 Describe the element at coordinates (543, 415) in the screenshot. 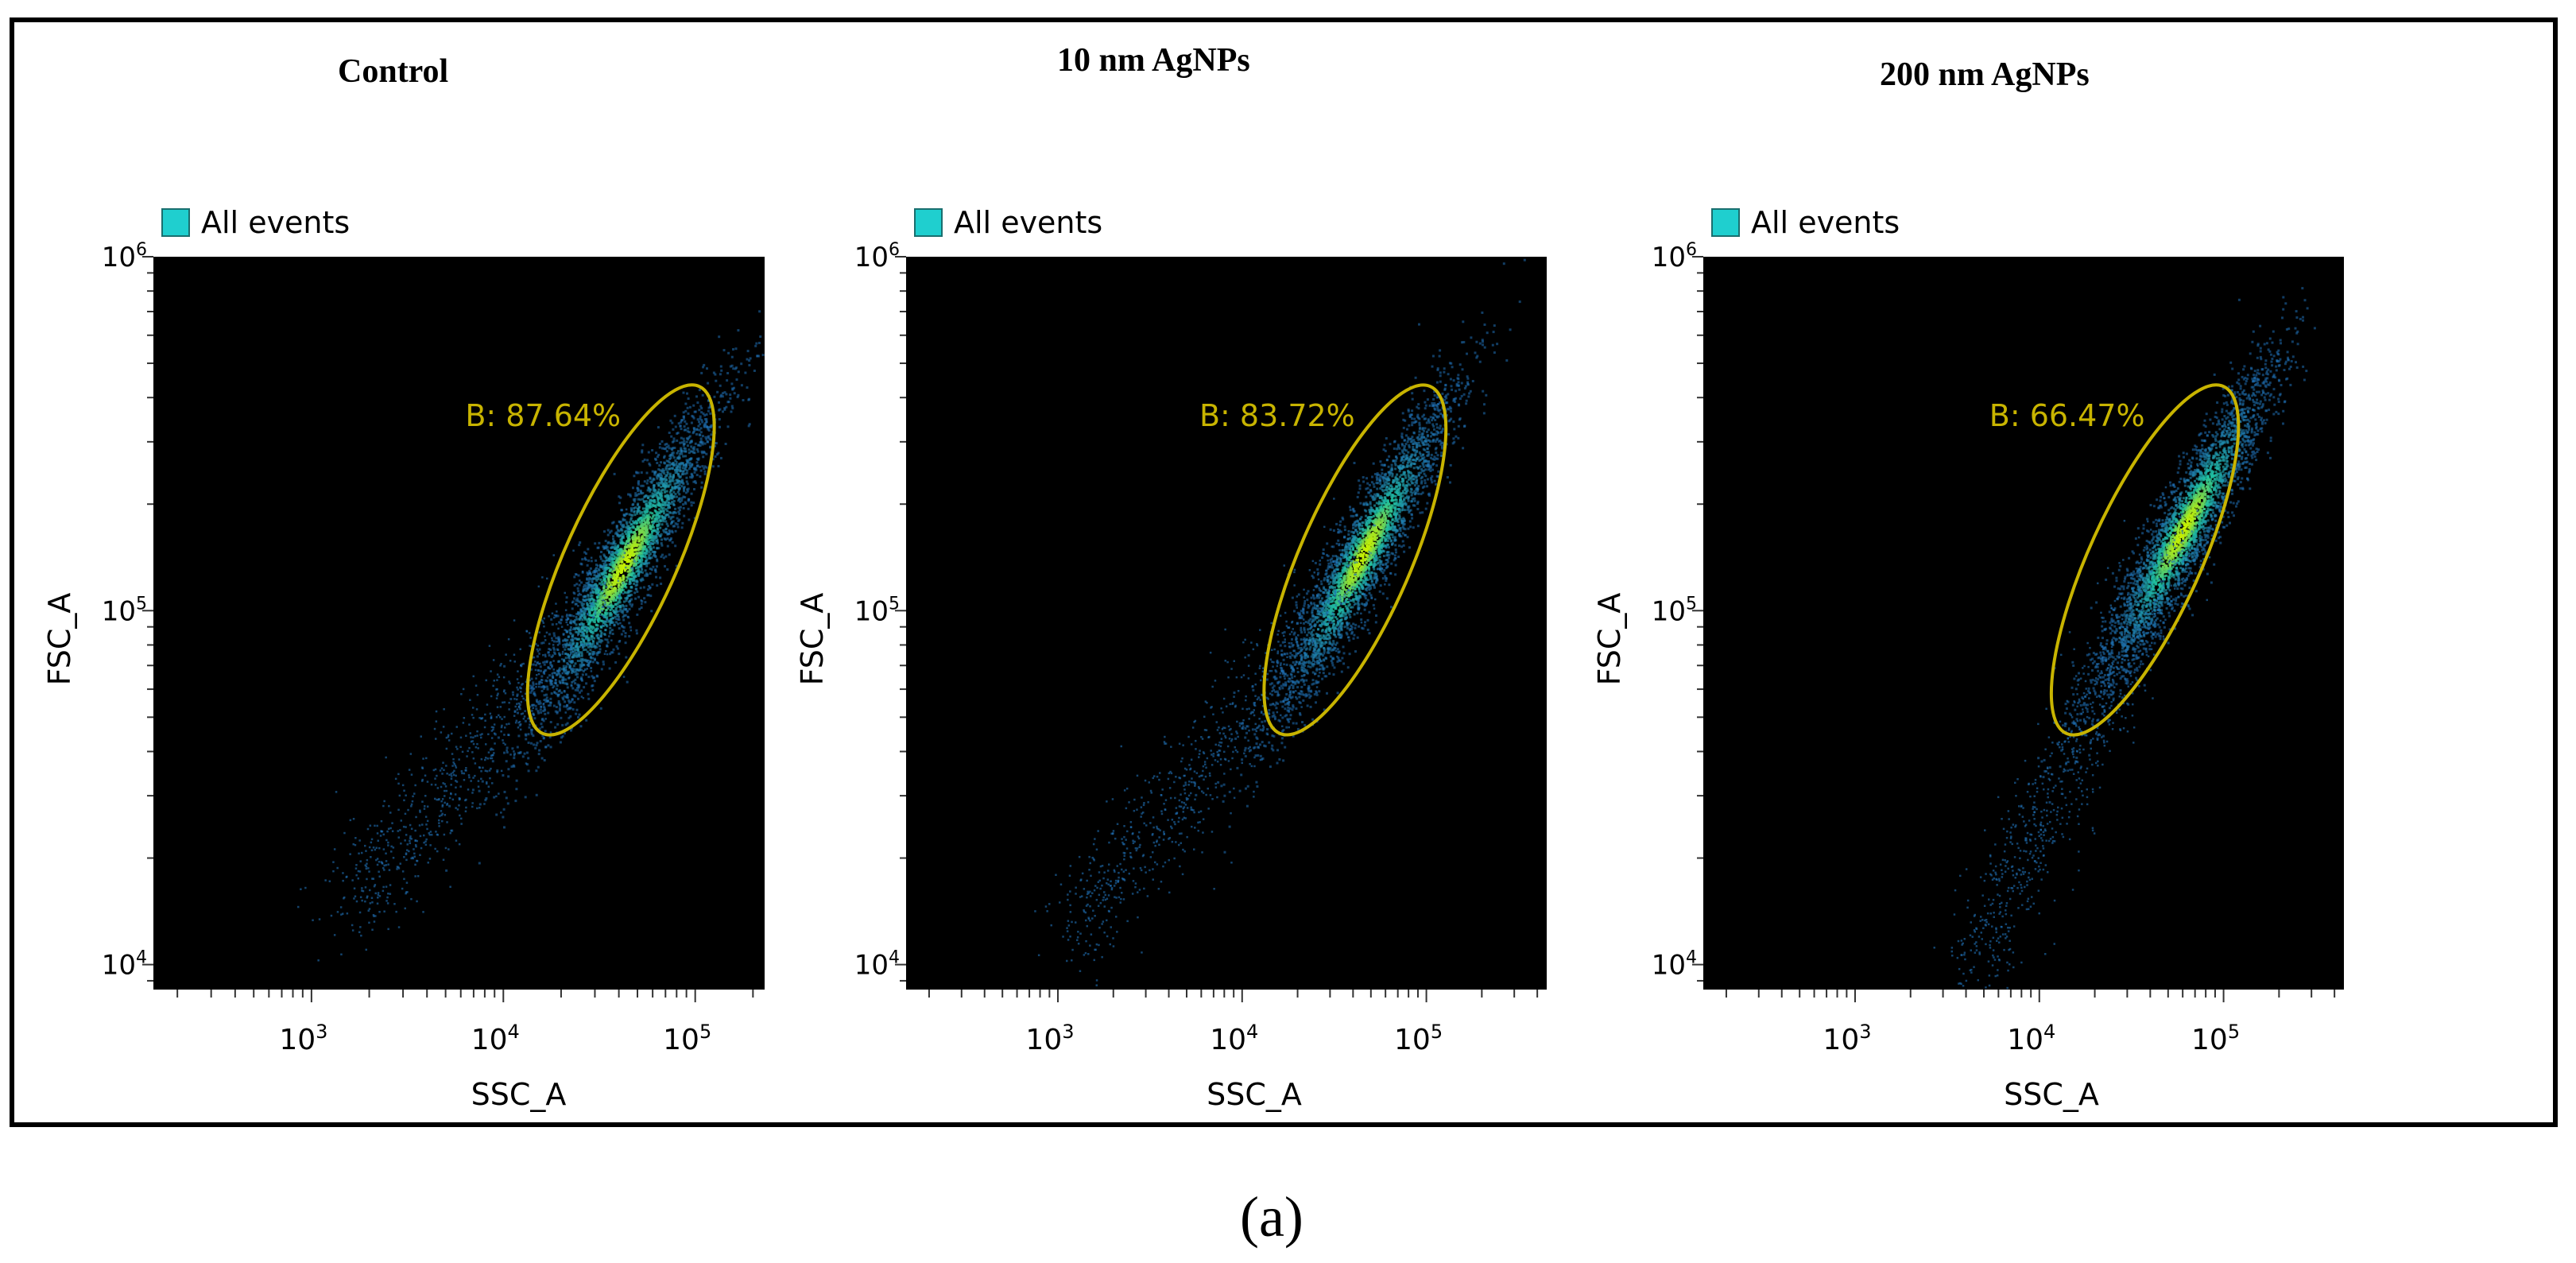

I see `gate-label: B: 87.64%` at that location.